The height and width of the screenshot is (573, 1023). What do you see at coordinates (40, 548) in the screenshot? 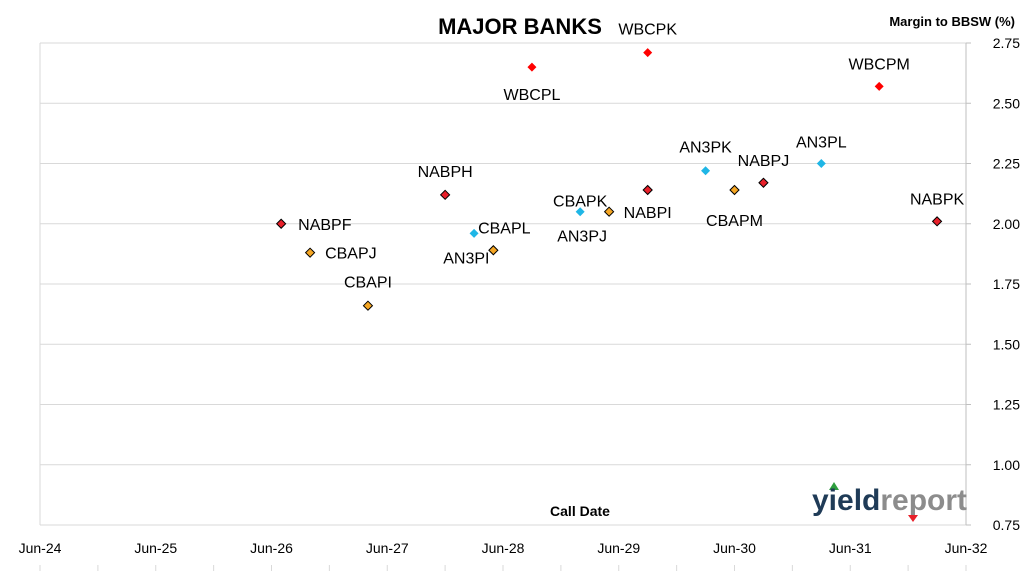
I see `x-tick-label: Jun-24` at bounding box center [40, 548].